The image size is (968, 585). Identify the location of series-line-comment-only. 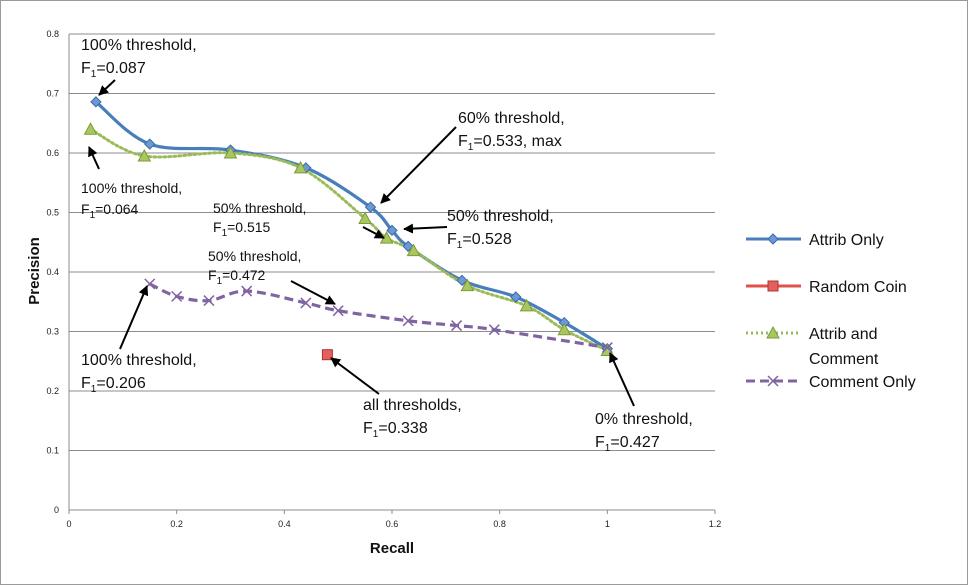
(378, 316).